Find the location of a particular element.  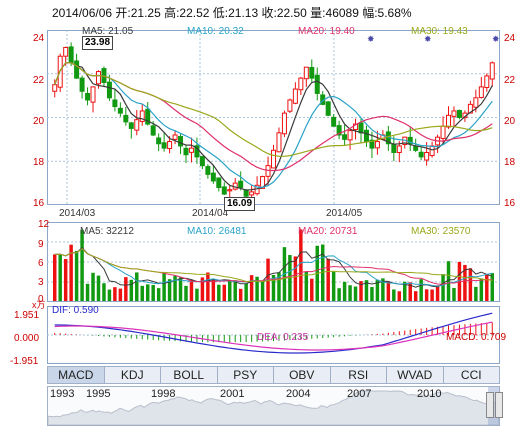

tab-rsi: RSI is located at coordinates (359, 375).